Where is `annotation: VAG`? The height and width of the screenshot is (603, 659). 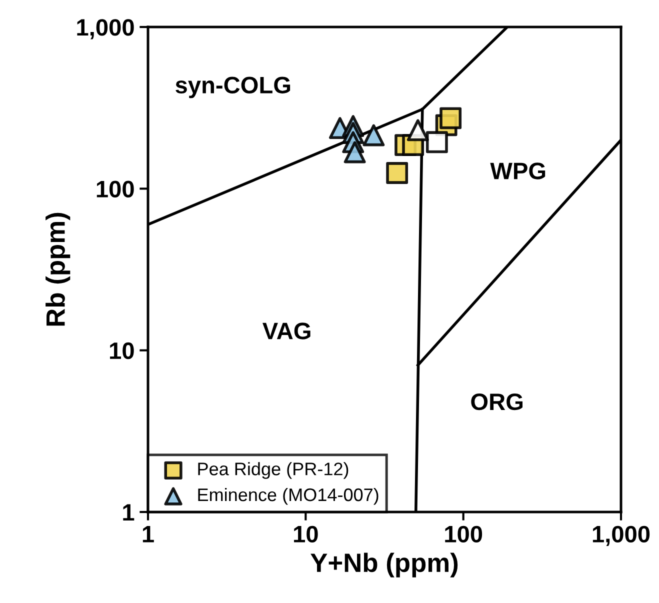 annotation: VAG is located at coordinates (286, 331).